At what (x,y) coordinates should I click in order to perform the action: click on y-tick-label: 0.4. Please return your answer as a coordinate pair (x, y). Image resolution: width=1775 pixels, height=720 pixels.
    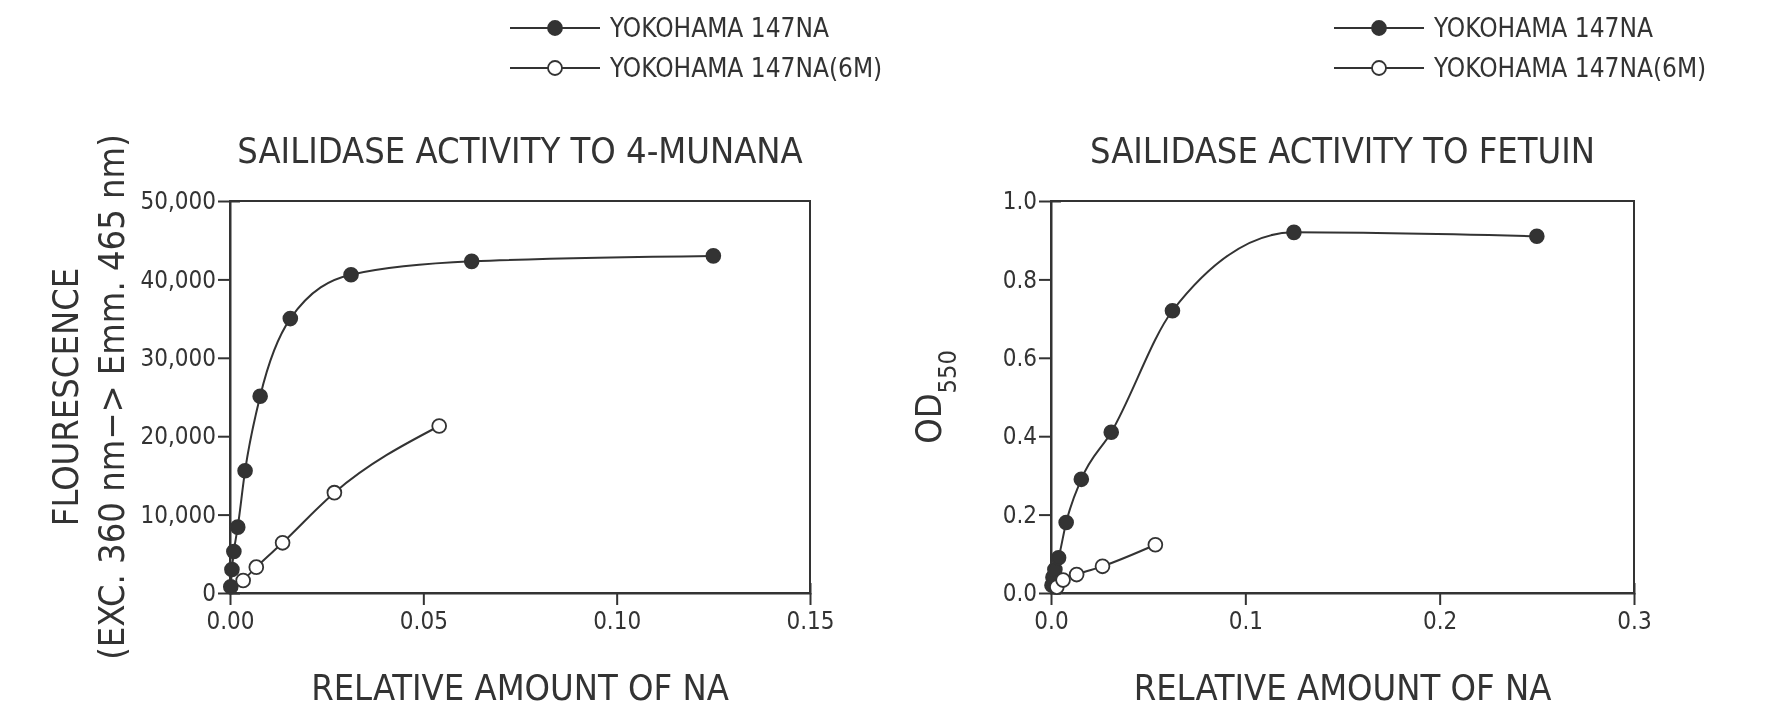
    Looking at the image, I should click on (1019, 436).